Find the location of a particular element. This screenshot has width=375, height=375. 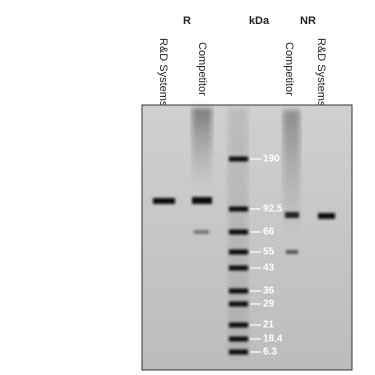

marker-label: 55 is located at coordinates (269, 252).